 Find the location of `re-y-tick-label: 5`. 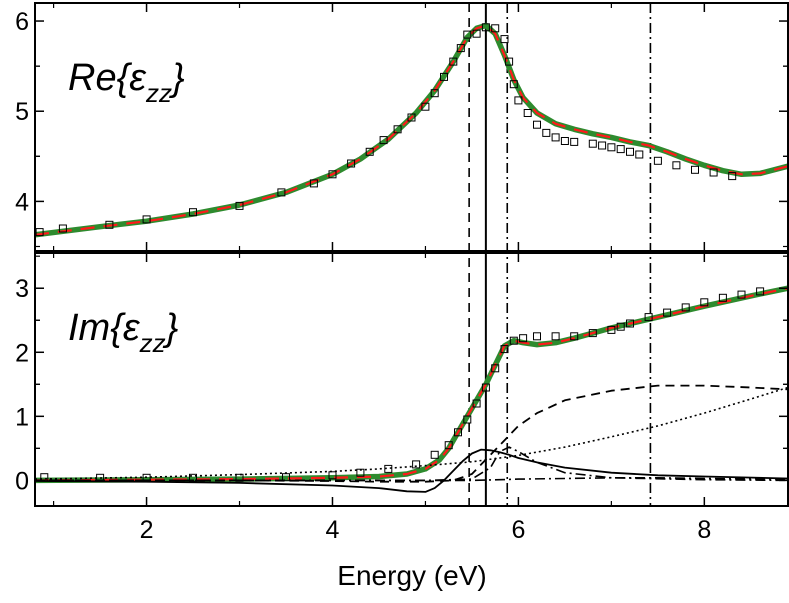

re-y-tick-label: 5 is located at coordinates (22, 112).